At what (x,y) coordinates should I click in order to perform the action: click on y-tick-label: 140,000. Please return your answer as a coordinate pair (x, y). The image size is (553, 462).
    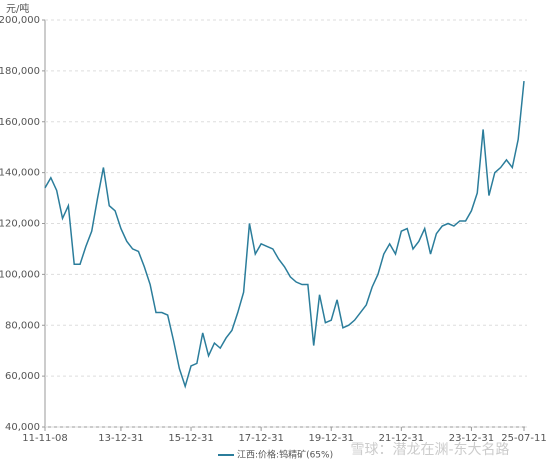
    Looking at the image, I should click on (20, 173).